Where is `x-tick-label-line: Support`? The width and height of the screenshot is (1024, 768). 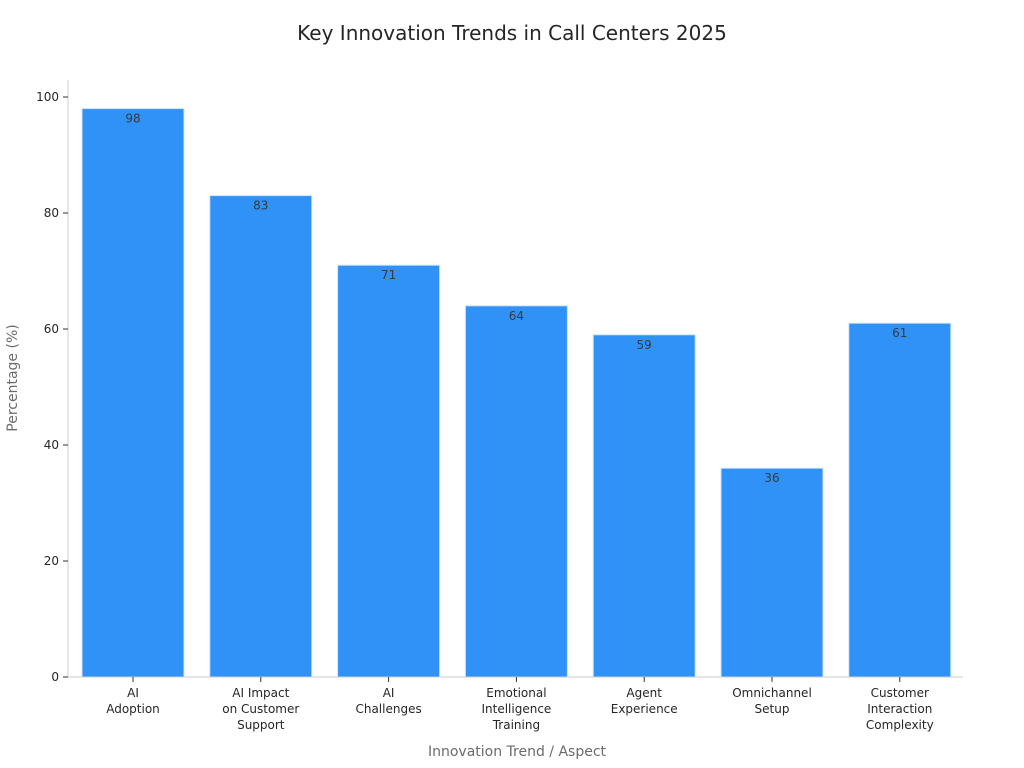 x-tick-label-line: Support is located at coordinates (261, 725).